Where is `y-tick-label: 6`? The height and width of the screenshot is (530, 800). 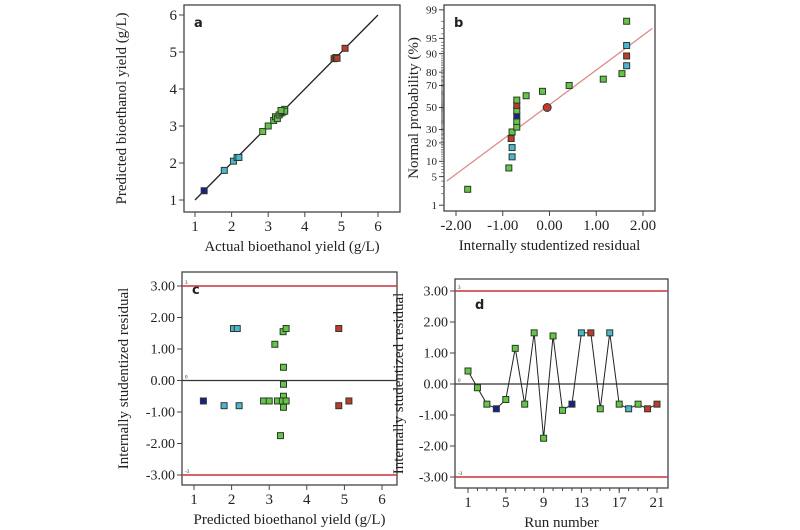
y-tick-label: 6 is located at coordinates (174, 16).